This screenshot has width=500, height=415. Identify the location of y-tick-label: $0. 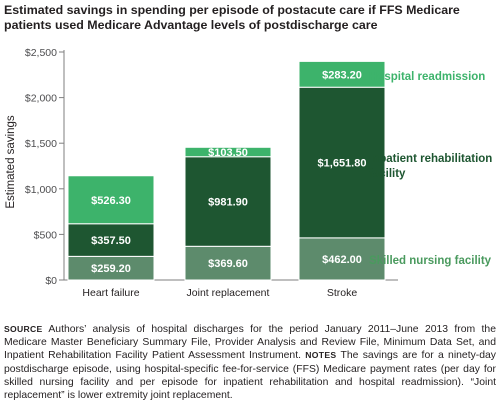
(51, 281).